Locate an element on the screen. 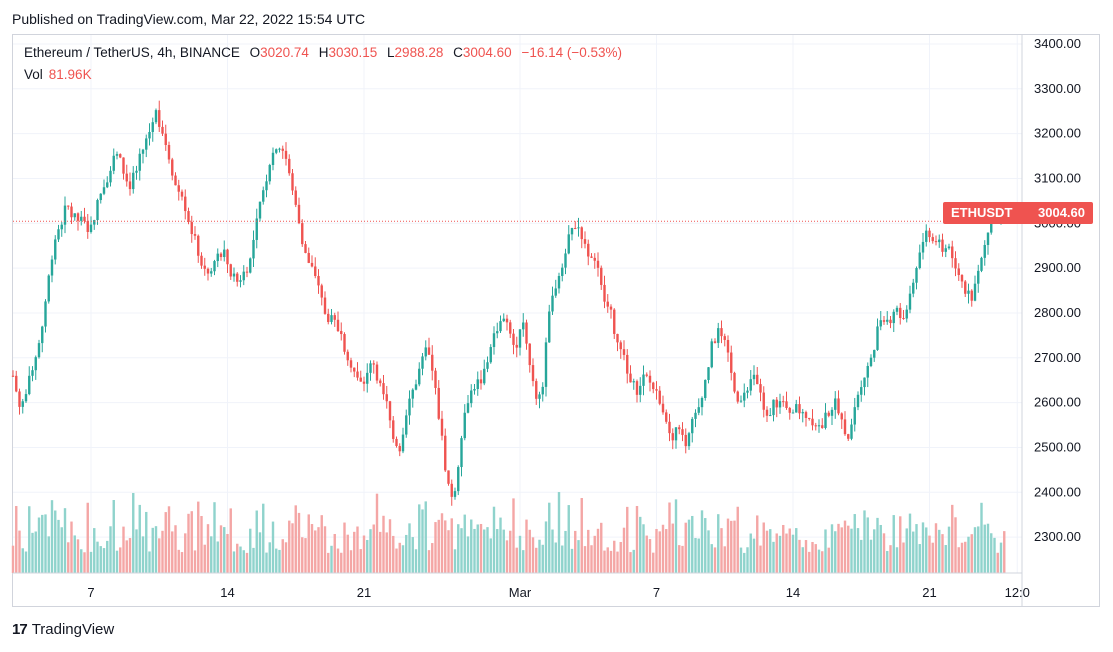 This screenshot has width=1113, height=652. volume-legend: Vol 81.96K is located at coordinates (58, 74).